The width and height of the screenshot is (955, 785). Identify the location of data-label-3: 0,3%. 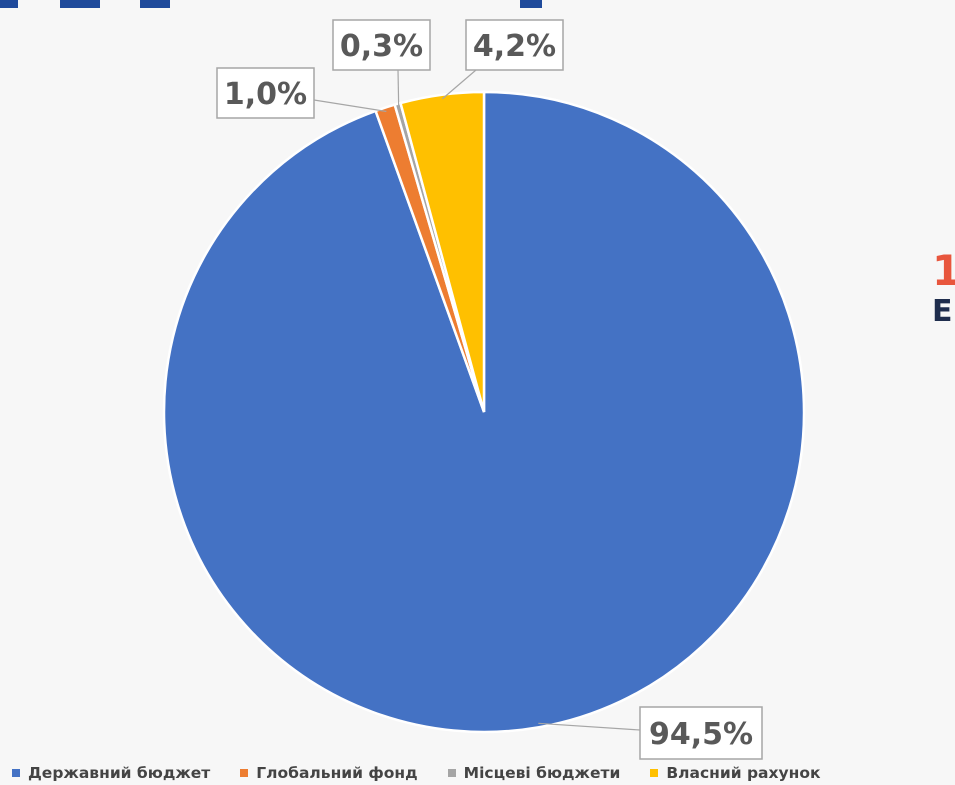
(381, 46).